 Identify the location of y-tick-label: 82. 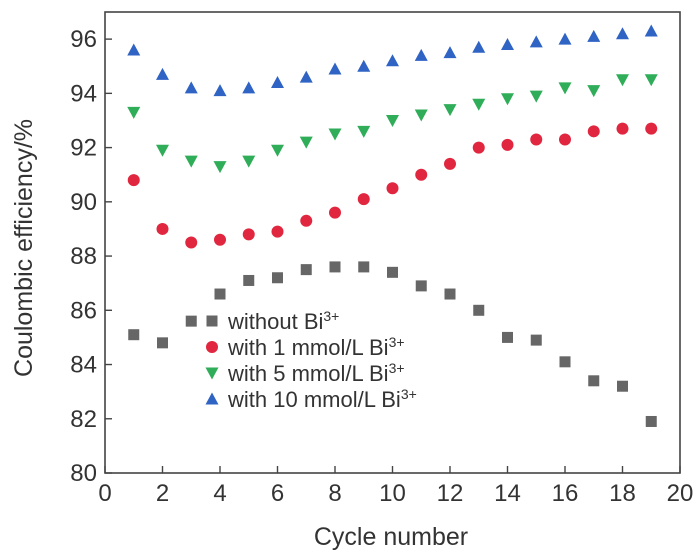
(83, 419).